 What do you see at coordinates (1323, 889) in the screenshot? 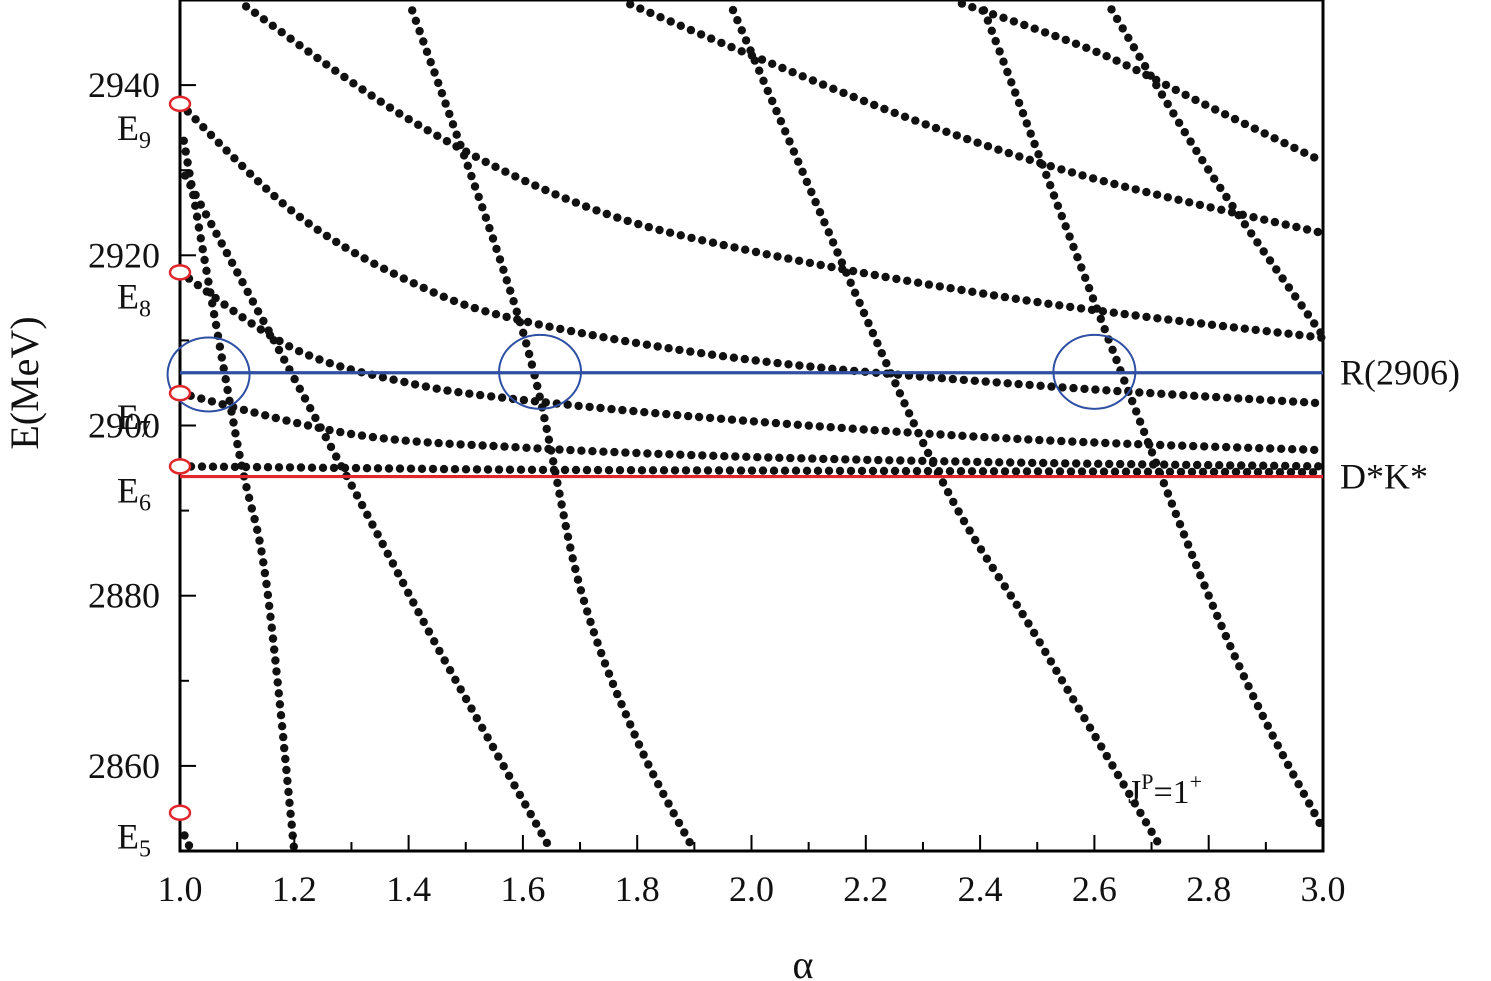
I see `x-tick-label: 3.0` at bounding box center [1323, 889].